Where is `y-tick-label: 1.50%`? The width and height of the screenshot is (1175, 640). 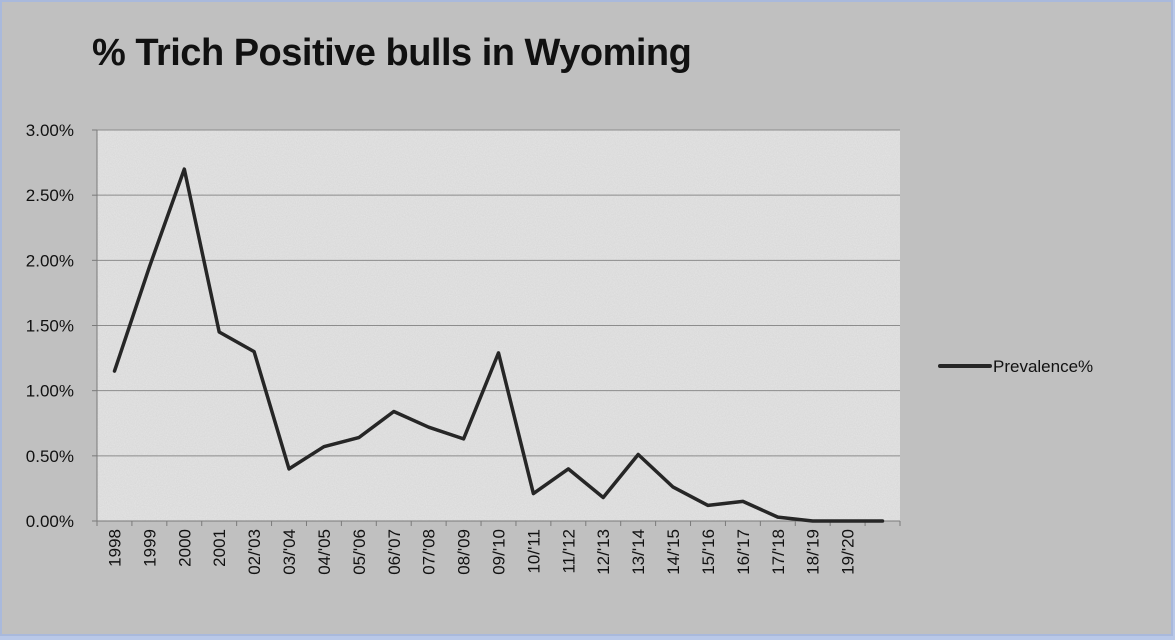 y-tick-label: 1.50% is located at coordinates (50, 326).